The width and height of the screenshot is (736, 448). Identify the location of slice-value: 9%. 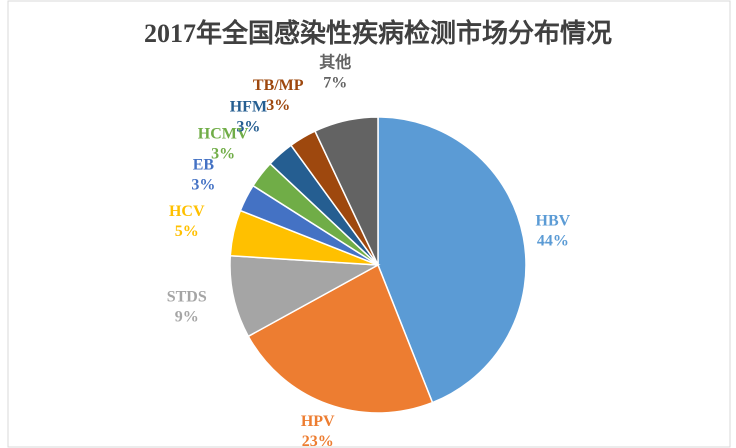
(187, 316).